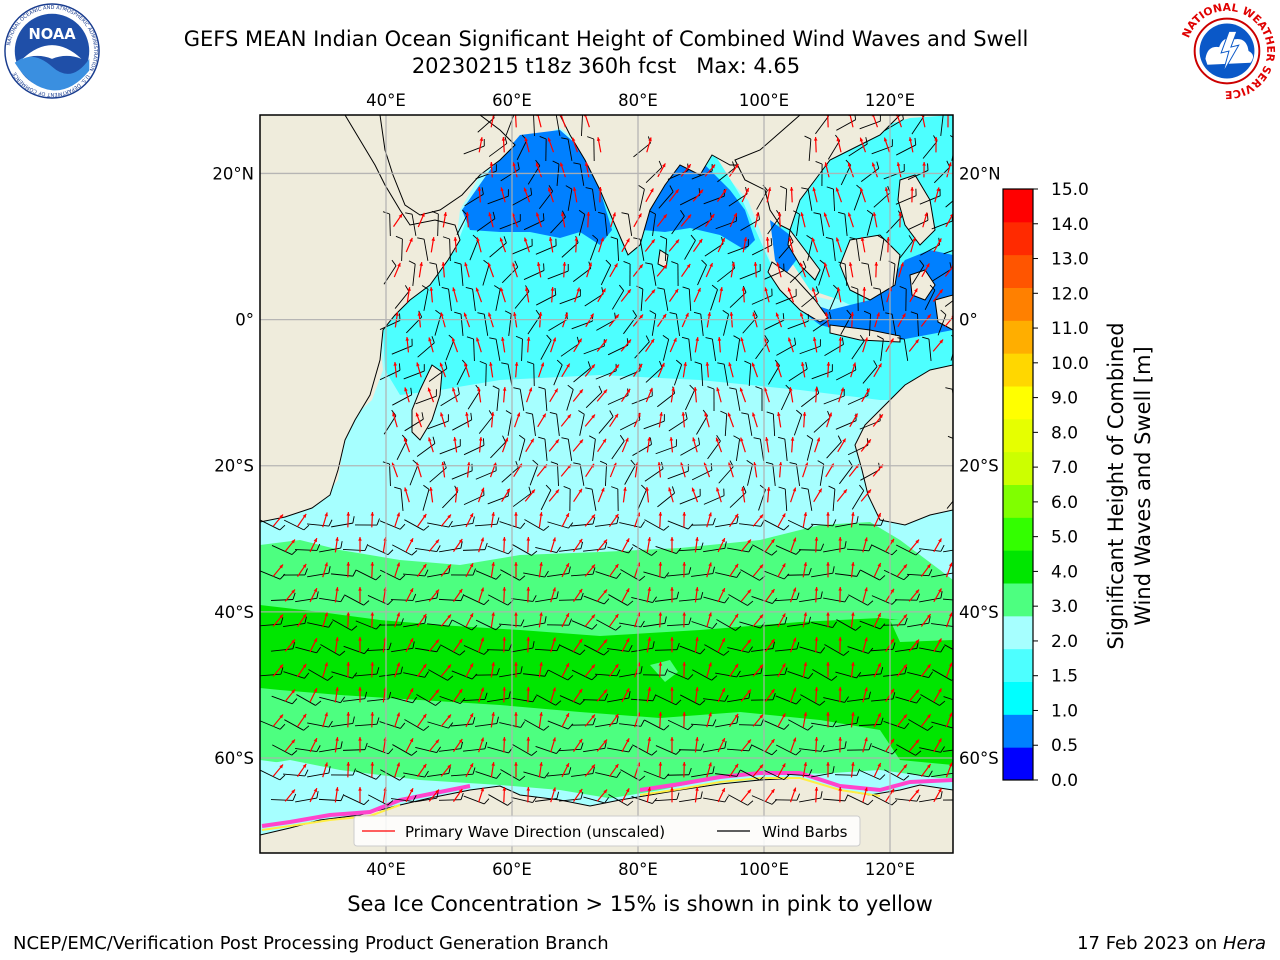 The height and width of the screenshot is (960, 1280). I want to click on colorbar-tick-label: 3.0, so click(1064, 607).